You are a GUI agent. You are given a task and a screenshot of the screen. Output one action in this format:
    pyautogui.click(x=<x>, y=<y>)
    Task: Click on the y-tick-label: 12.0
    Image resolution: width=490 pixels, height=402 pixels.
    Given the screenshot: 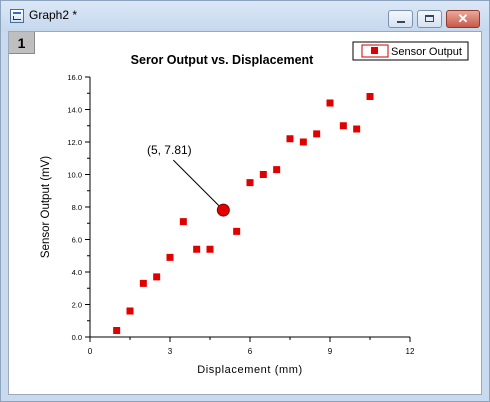 What is the action you would take?
    pyautogui.click(x=74, y=142)
    